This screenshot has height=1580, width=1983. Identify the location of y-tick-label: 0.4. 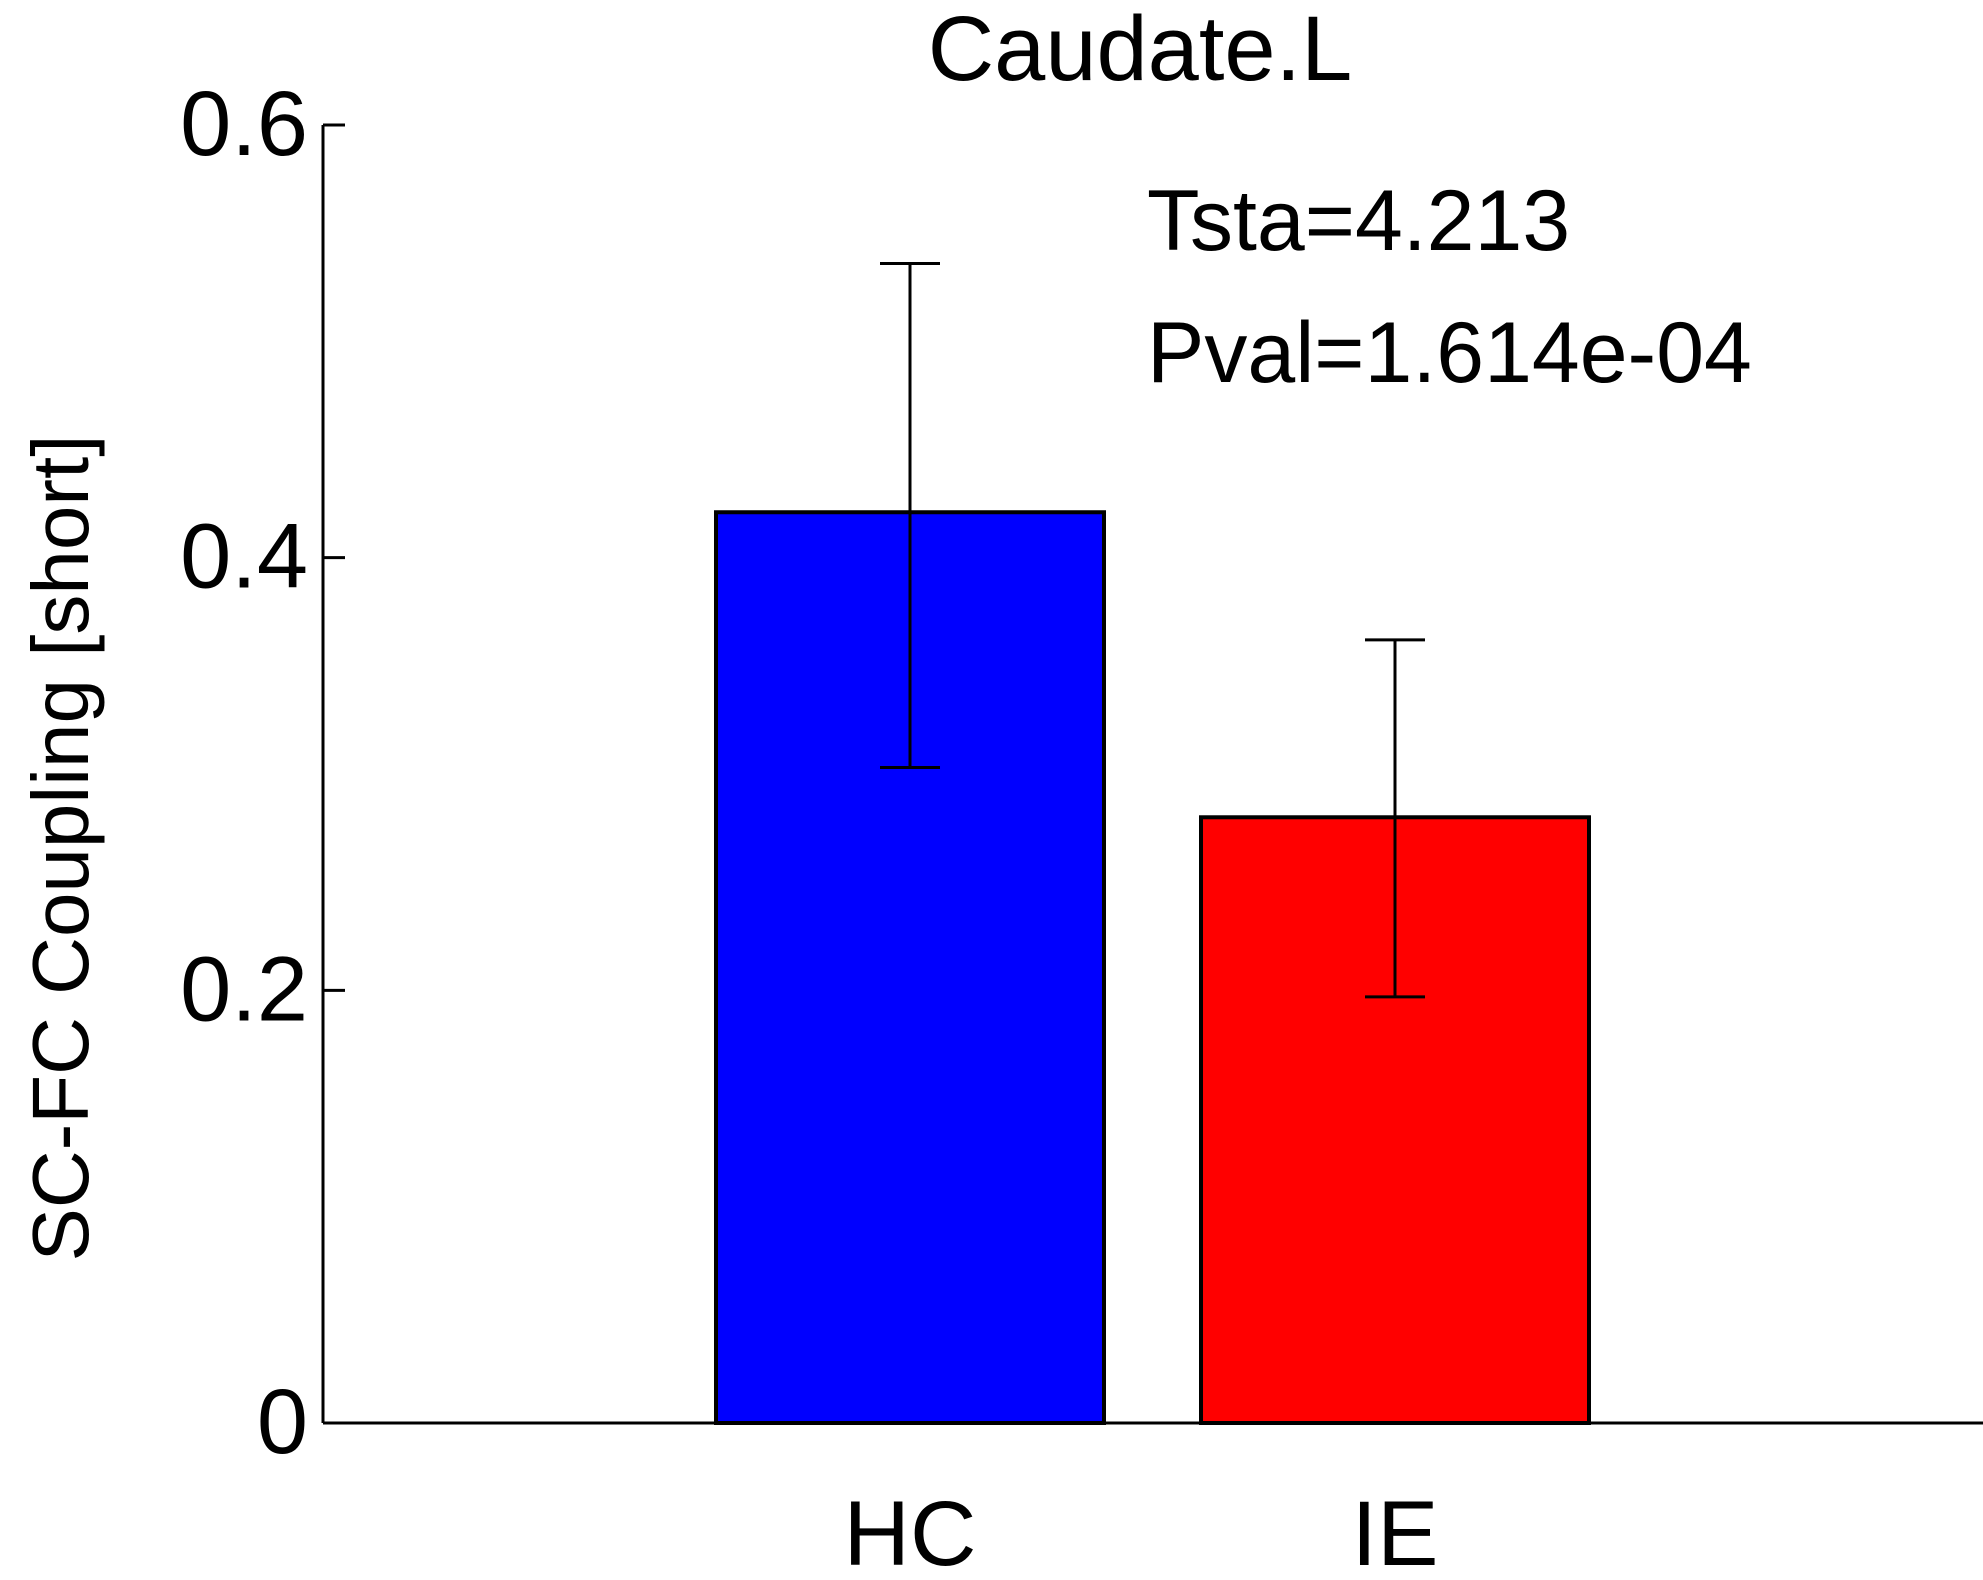
(244, 557).